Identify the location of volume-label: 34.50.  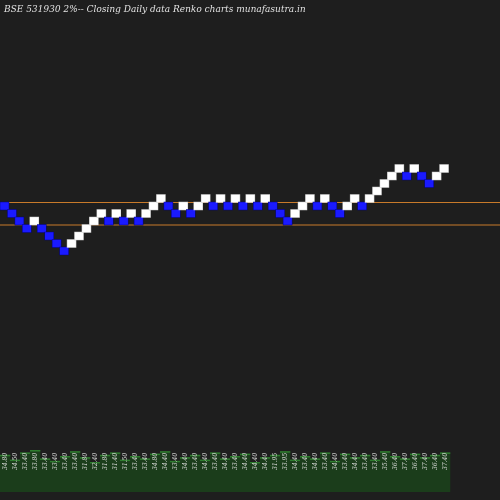
(15, 461).